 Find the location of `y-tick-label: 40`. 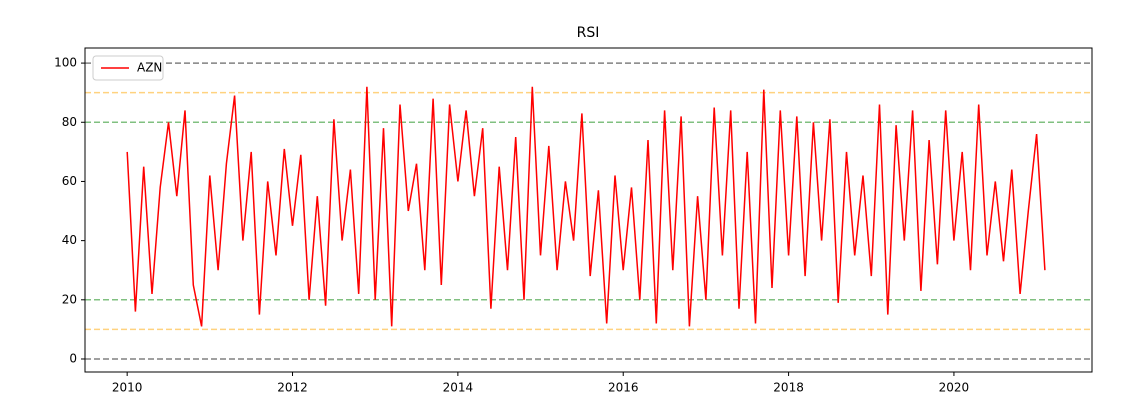

y-tick-label: 40 is located at coordinates (69, 240).